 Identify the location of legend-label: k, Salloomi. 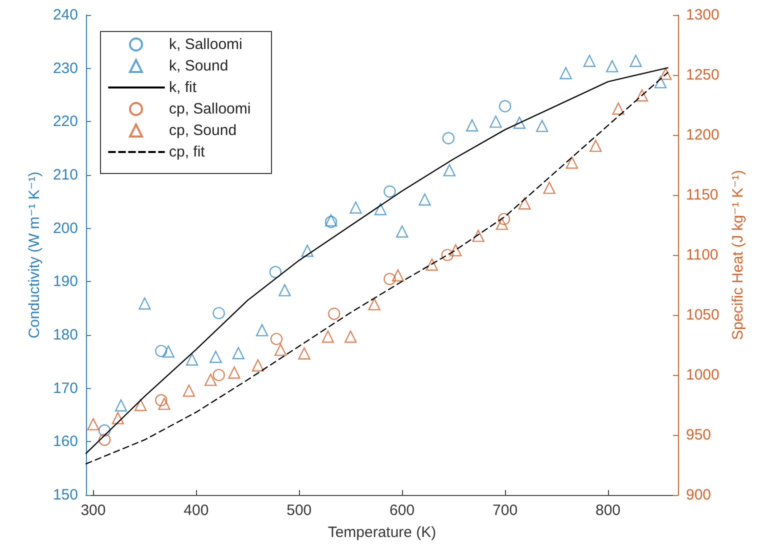
(205, 44).